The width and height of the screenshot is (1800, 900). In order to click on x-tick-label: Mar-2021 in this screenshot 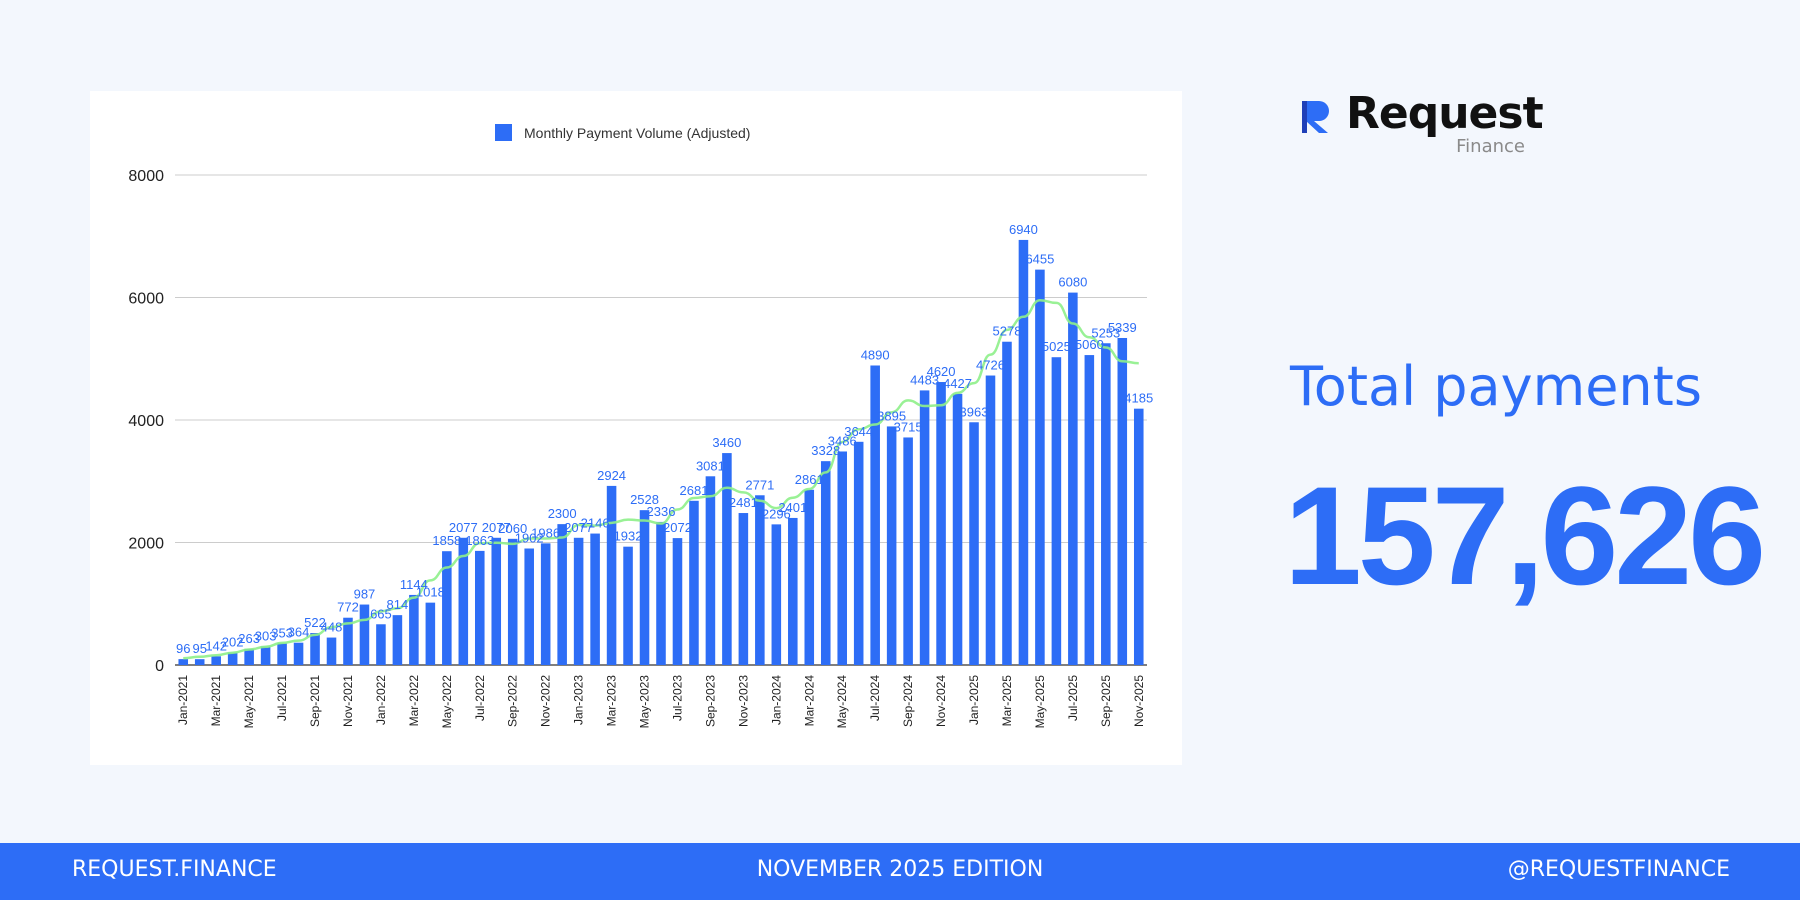, I will do `click(216, 701)`.